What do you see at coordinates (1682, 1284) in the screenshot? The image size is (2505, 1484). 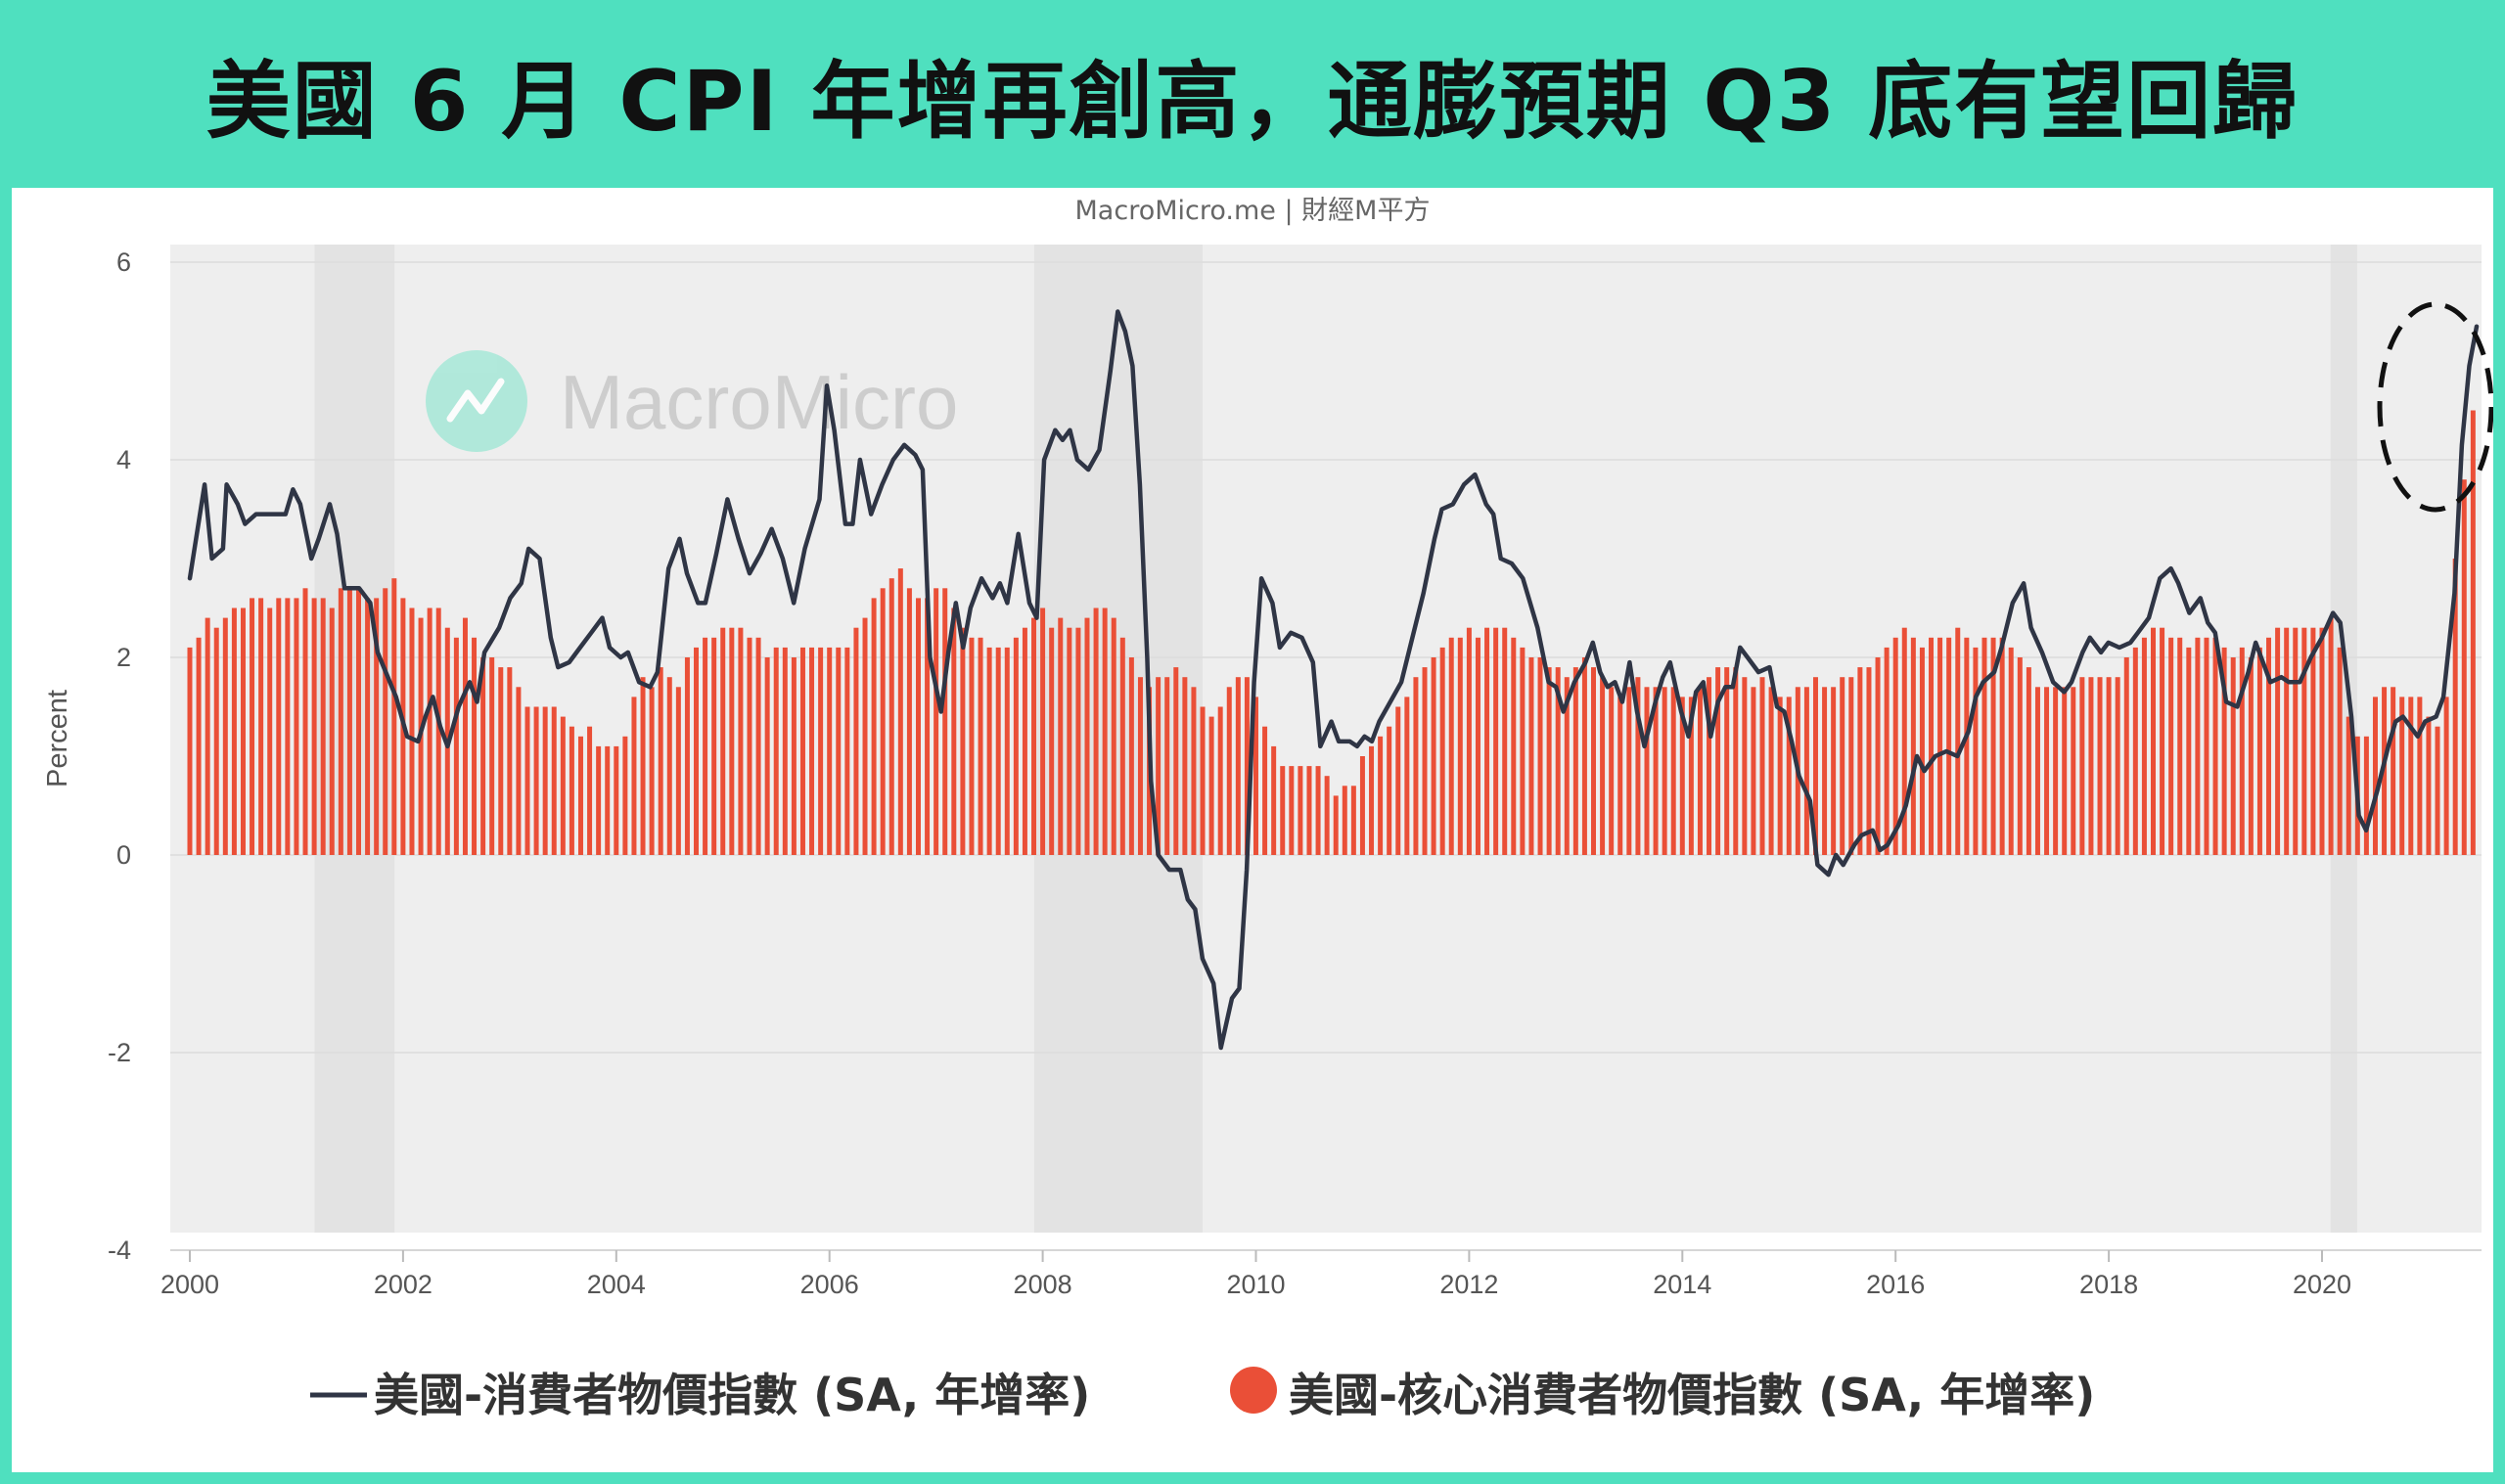 I see `x-tick-label: 2014` at bounding box center [1682, 1284].